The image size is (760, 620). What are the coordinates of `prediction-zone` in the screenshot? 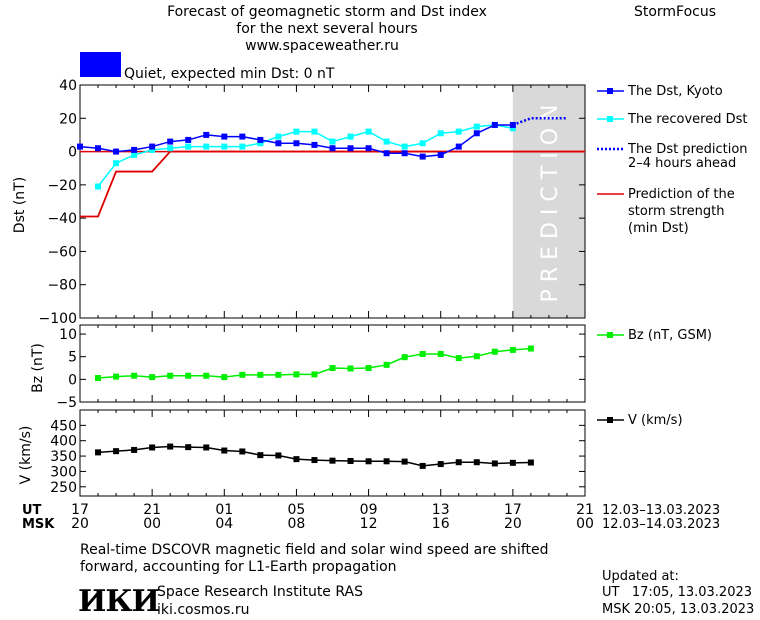 It's located at (548, 201).